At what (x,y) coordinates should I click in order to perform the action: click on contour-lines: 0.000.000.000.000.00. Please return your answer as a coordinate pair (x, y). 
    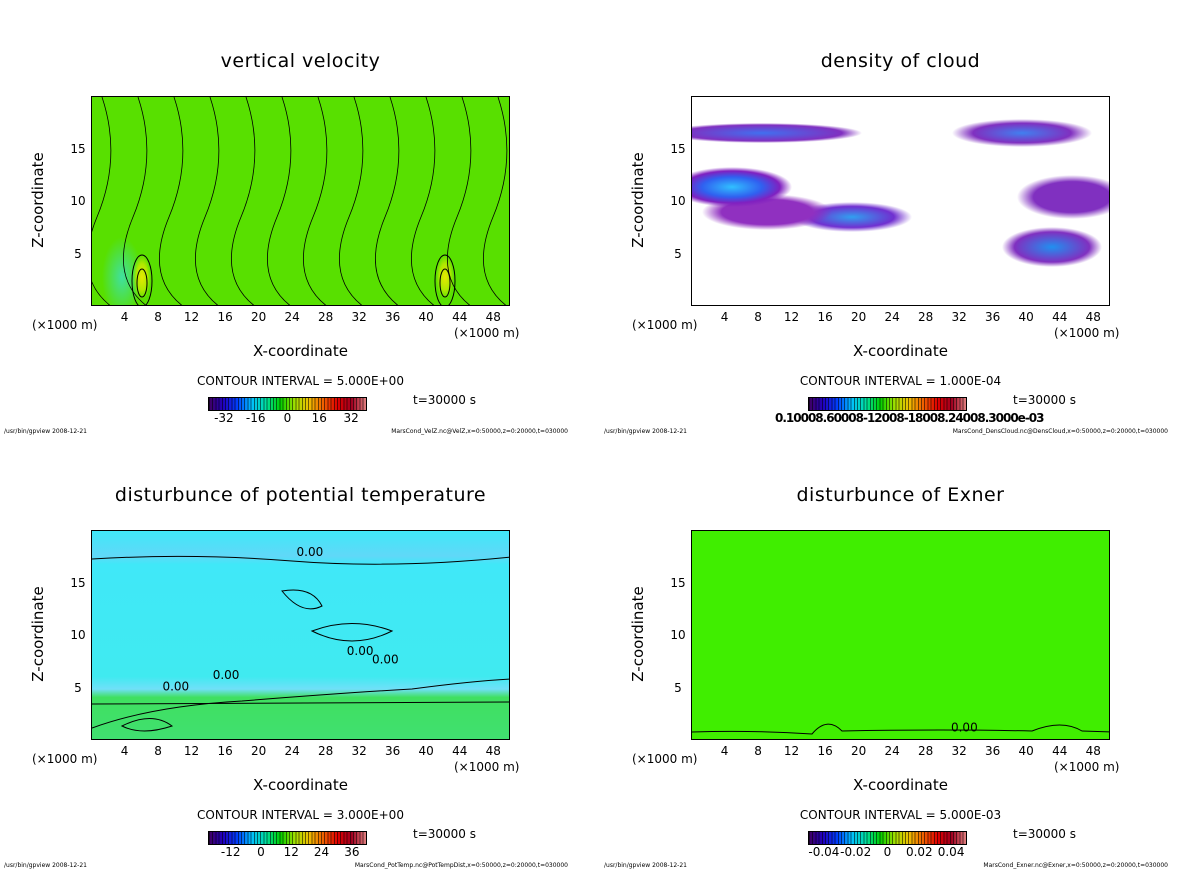
    Looking at the image, I should click on (300, 638).